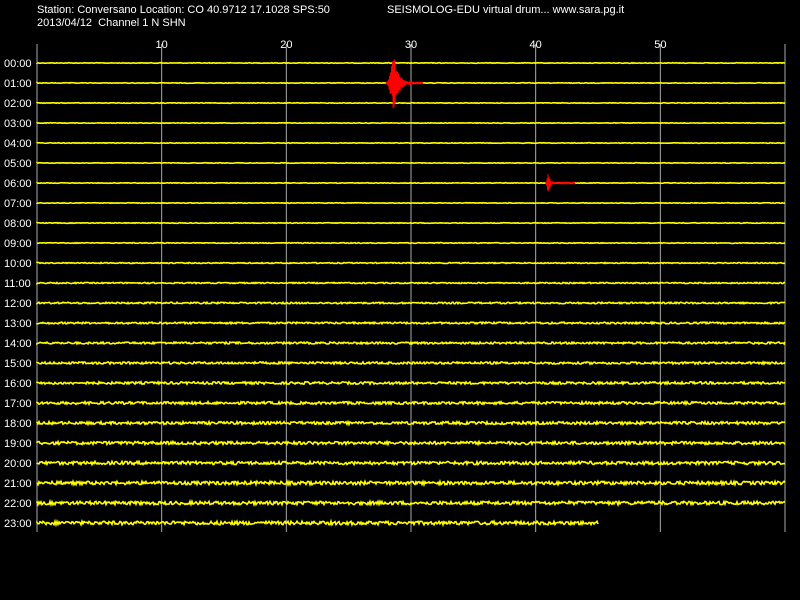 Image resolution: width=800 pixels, height=600 pixels. Describe the element at coordinates (111, 23) in the screenshot. I see `date-channel-info: 2013/04/12 Channel 1 N SHN` at that location.